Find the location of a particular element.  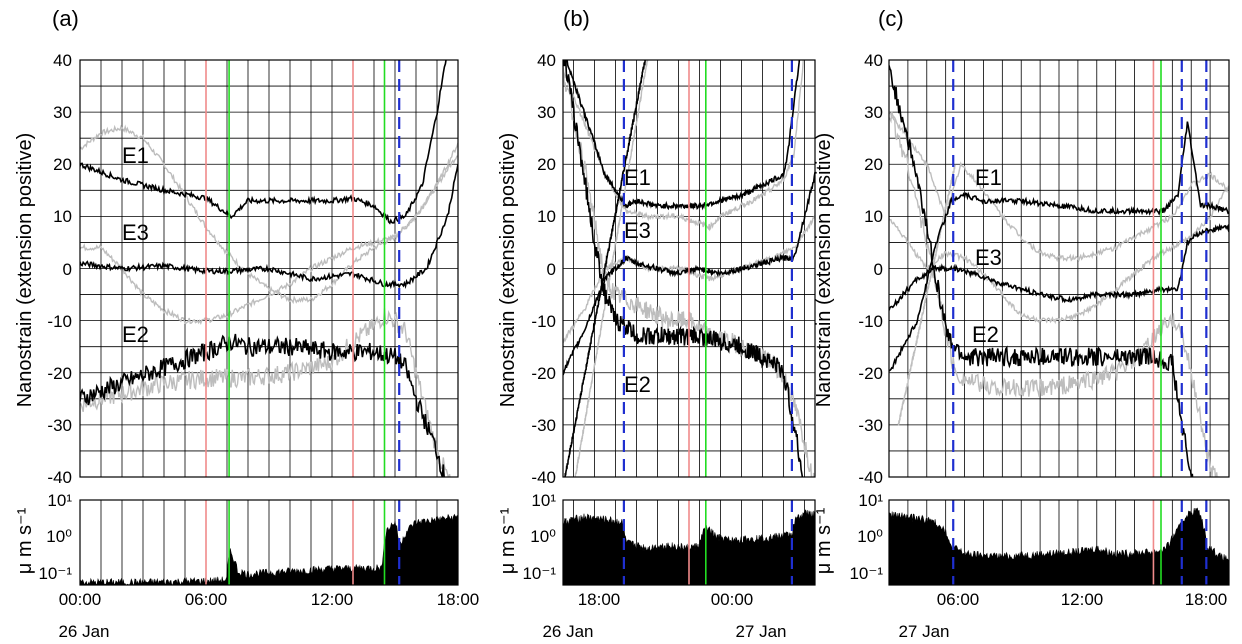

panel-c-curve-labels: E1 E3 E2 is located at coordinates (987, 256).